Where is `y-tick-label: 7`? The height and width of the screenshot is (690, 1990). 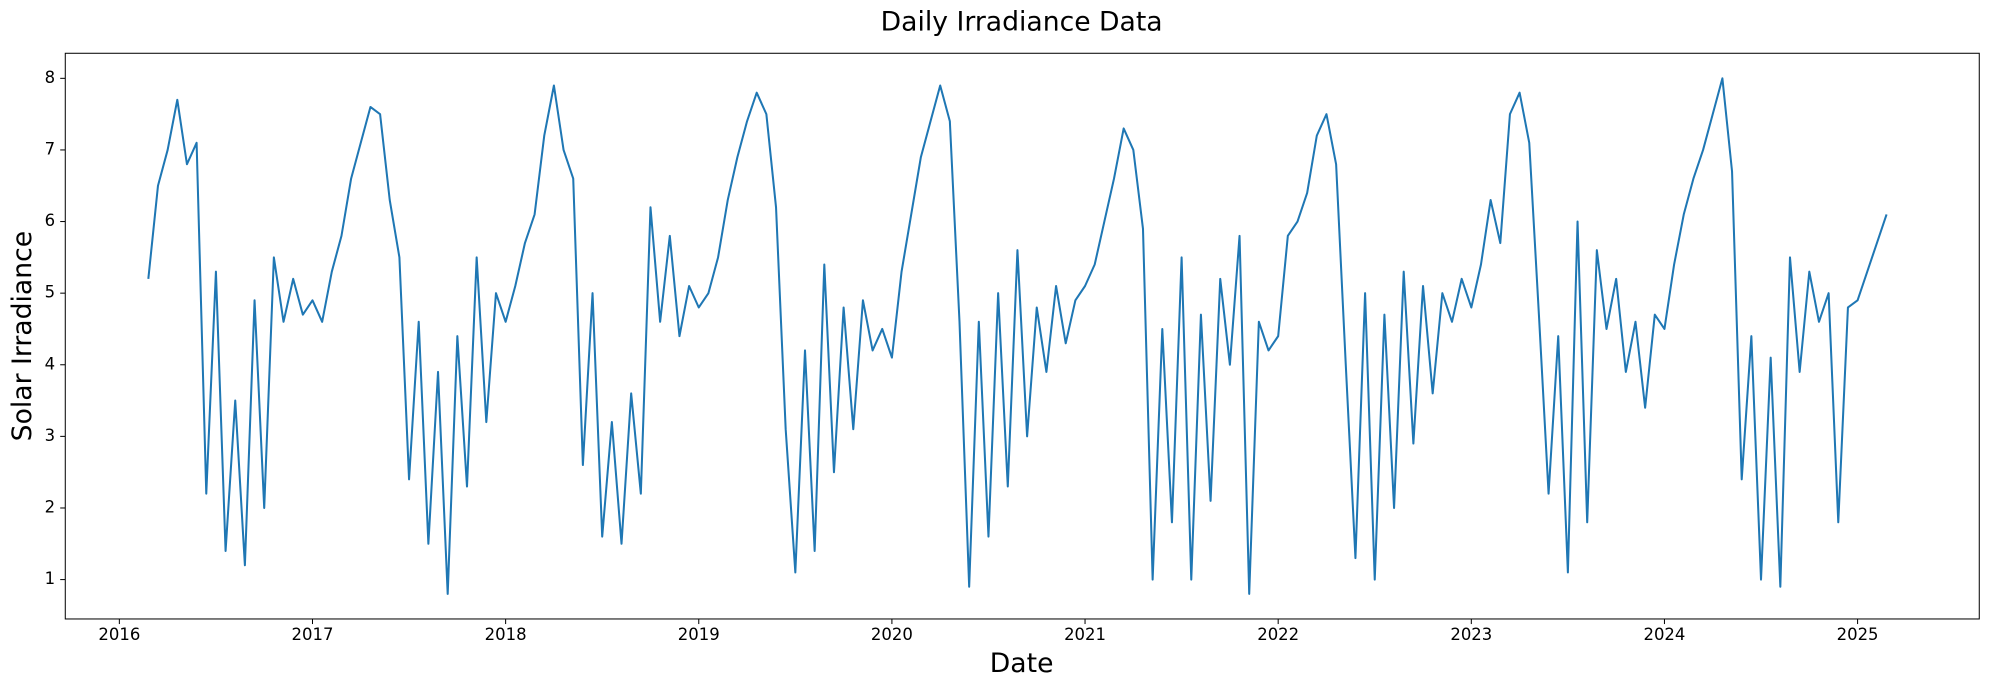
y-tick-label: 7 is located at coordinates (50, 148).